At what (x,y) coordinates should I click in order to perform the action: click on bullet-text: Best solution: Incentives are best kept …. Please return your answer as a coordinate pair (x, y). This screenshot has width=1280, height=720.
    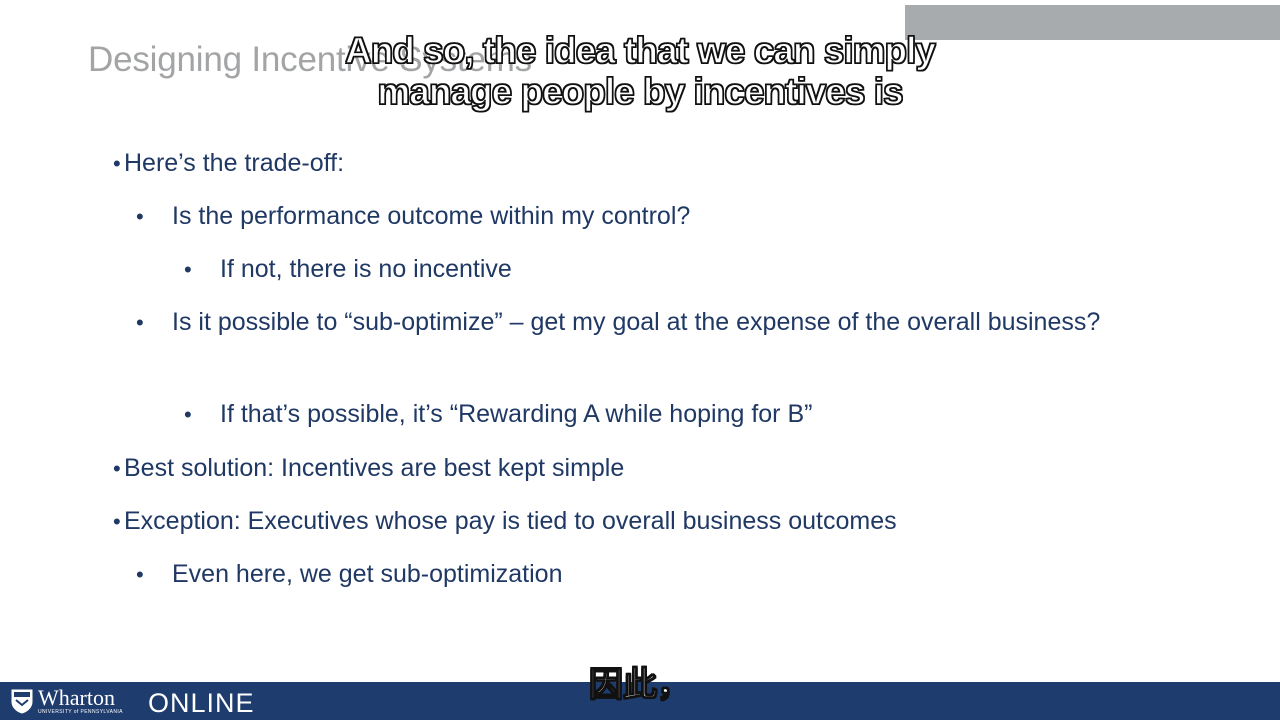
    Looking at the image, I should click on (374, 468).